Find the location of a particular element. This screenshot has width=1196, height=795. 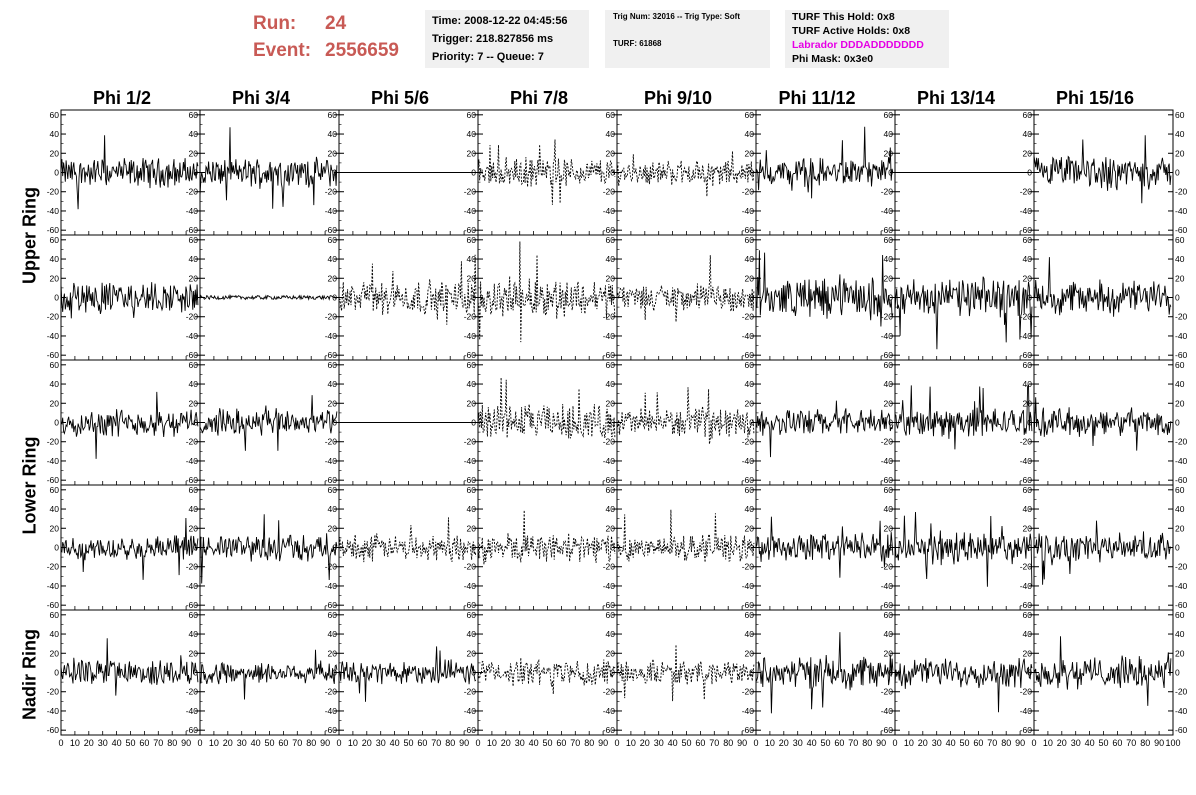

run-label: Run: is located at coordinates (275, 23).